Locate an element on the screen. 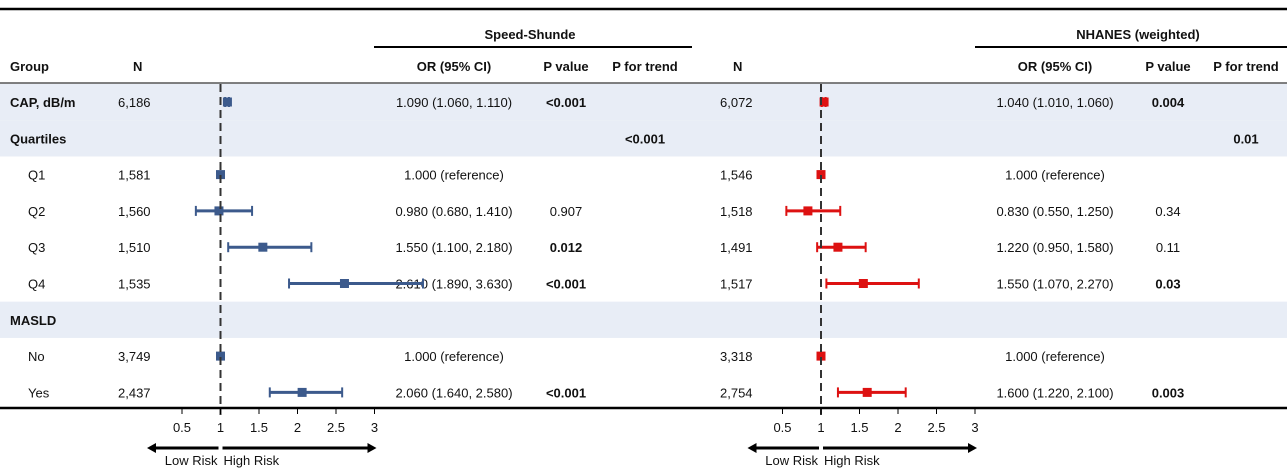  row-p-value: 0.11 is located at coordinates (1168, 247).